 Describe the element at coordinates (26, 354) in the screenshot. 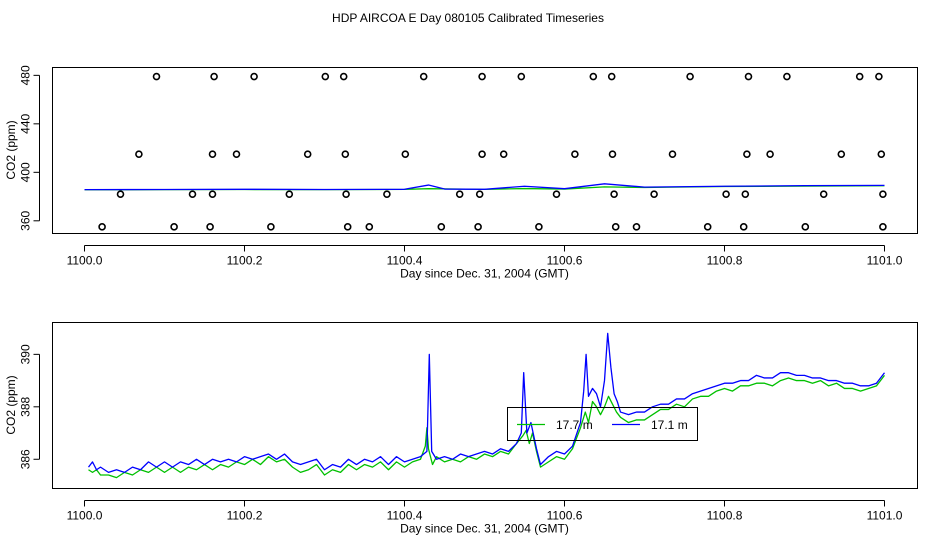

I see `y-tick-label: 390` at that location.